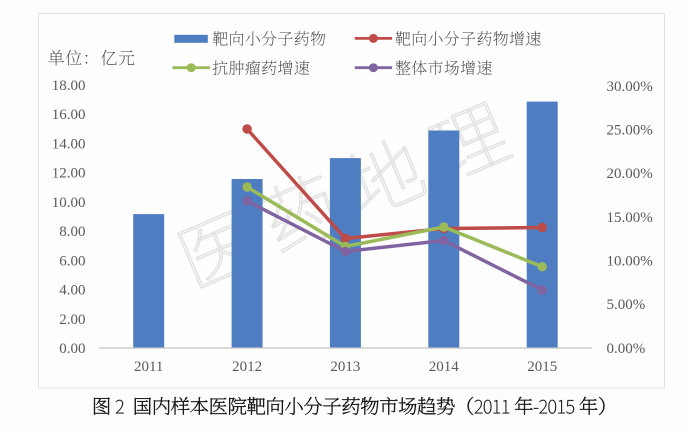 The height and width of the screenshot is (432, 688). I want to click on svg-text: 25.00%, so click(630, 131).